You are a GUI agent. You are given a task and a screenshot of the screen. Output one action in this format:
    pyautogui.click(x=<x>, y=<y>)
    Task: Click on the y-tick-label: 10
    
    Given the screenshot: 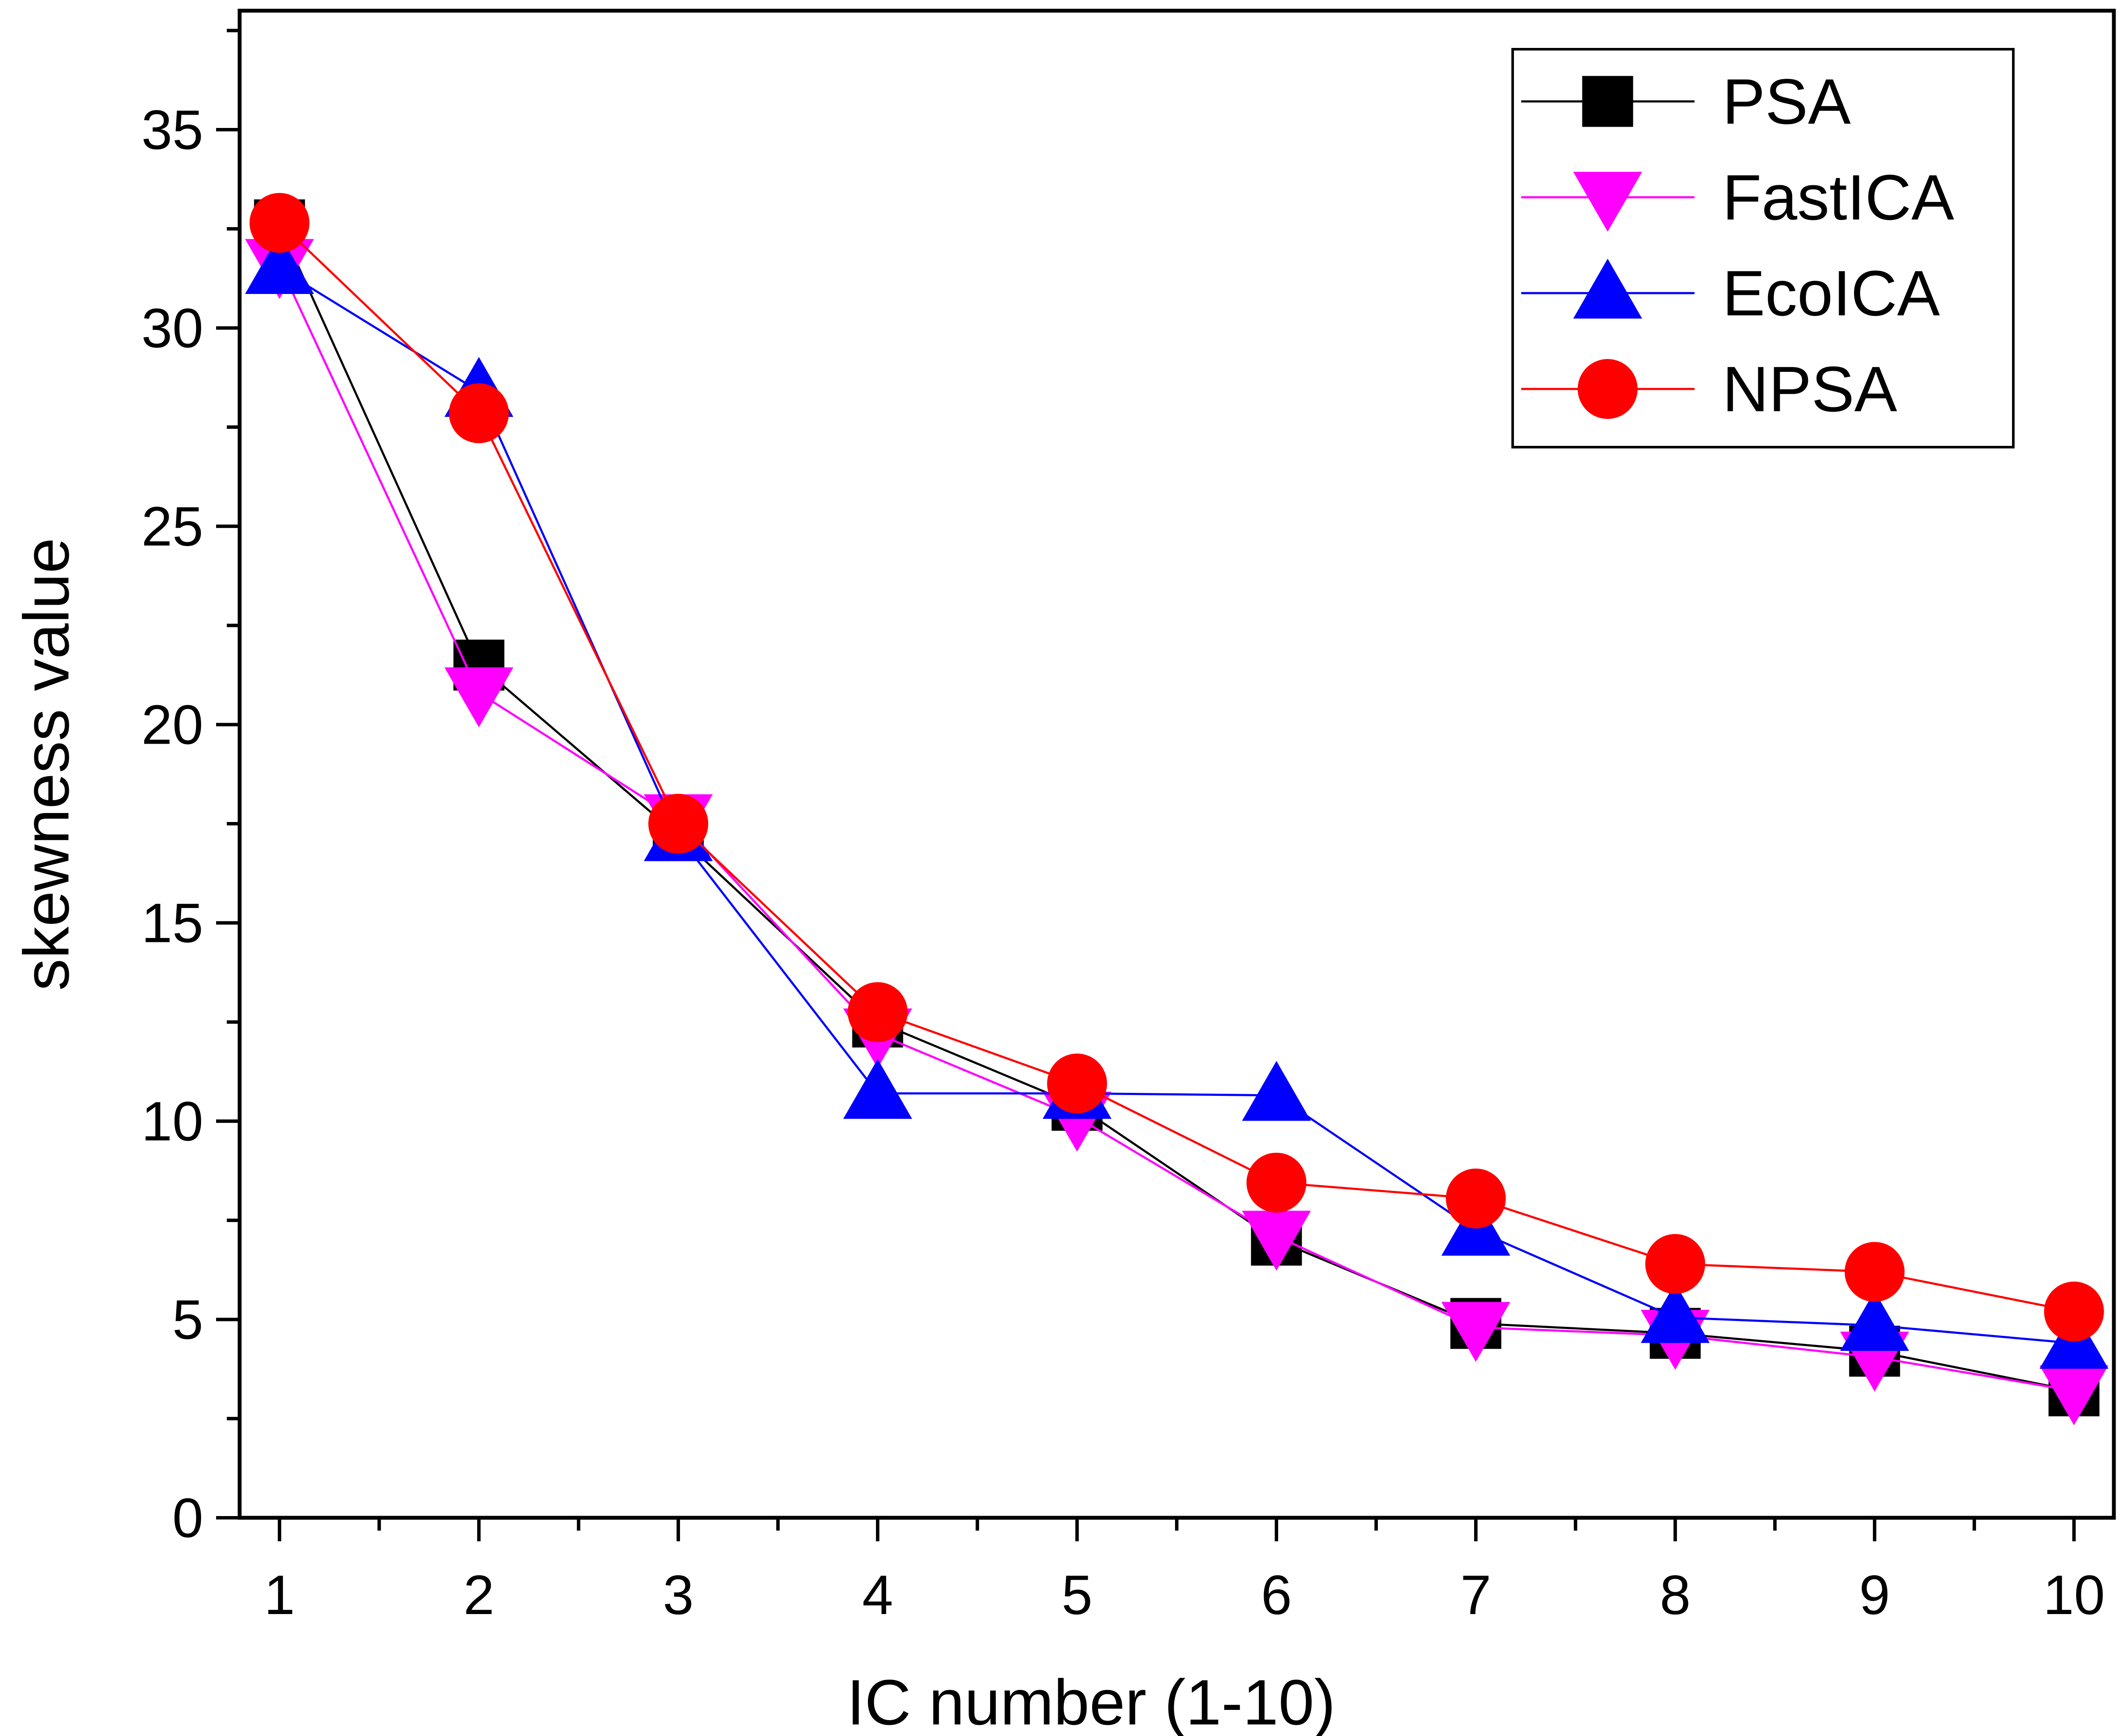 What is the action you would take?
    pyautogui.click(x=172, y=1121)
    